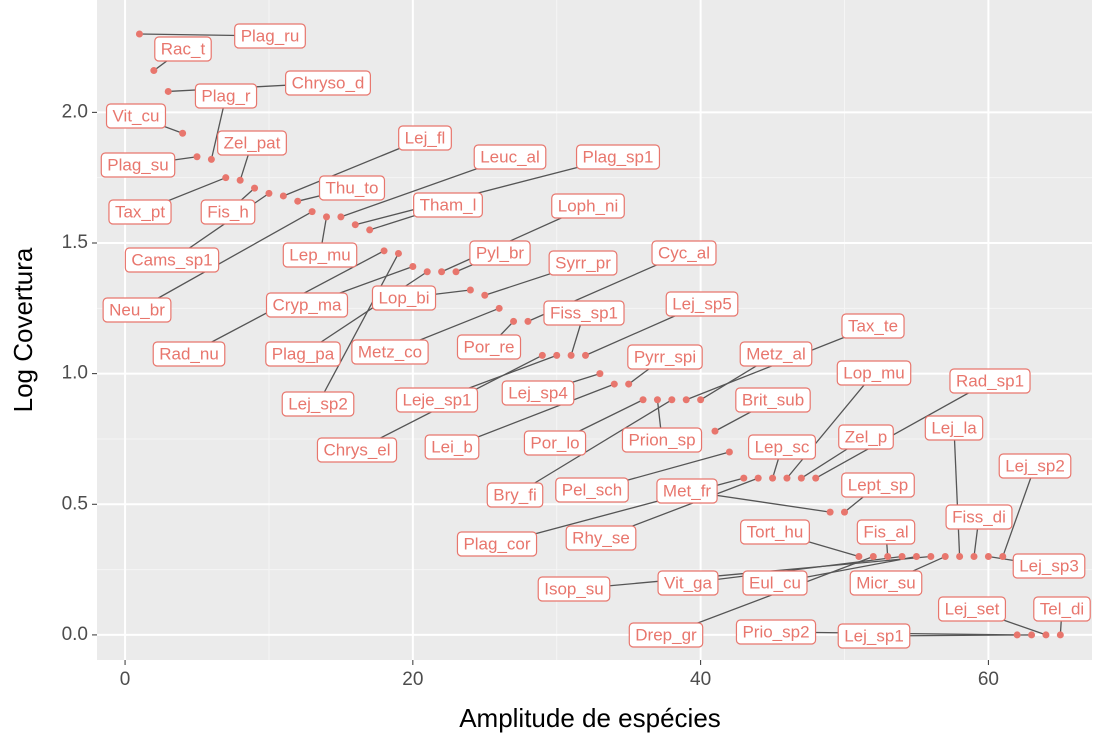 This screenshot has width=1105, height=742. What do you see at coordinates (592, 489) in the screenshot?
I see `point-label: Pel_sch` at bounding box center [592, 489].